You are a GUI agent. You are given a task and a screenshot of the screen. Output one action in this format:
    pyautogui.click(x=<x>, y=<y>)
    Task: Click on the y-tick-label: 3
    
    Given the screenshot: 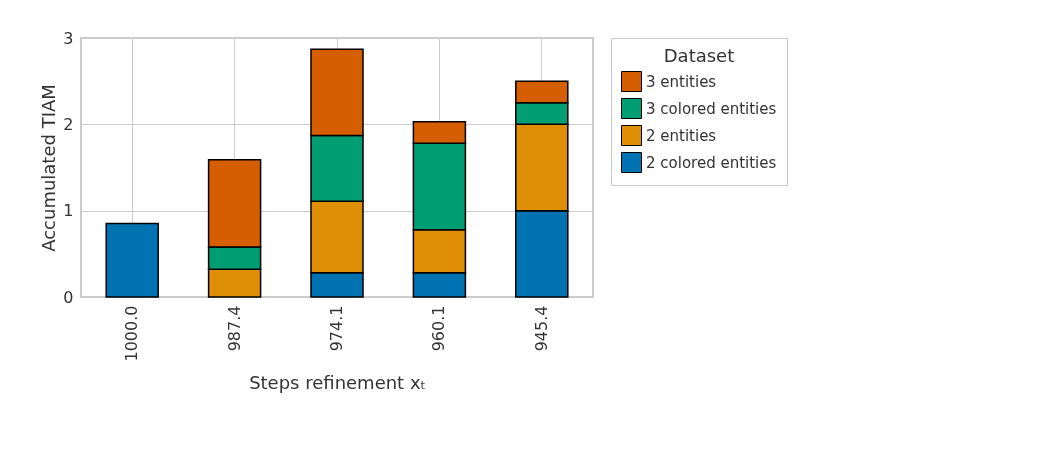 What is the action you would take?
    pyautogui.click(x=68, y=38)
    